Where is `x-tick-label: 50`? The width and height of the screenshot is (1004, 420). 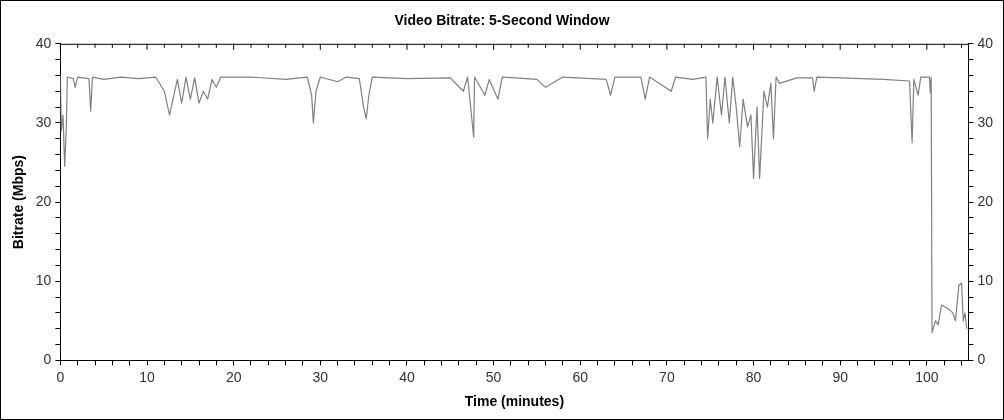
x-tick-label: 50 is located at coordinates (493, 376).